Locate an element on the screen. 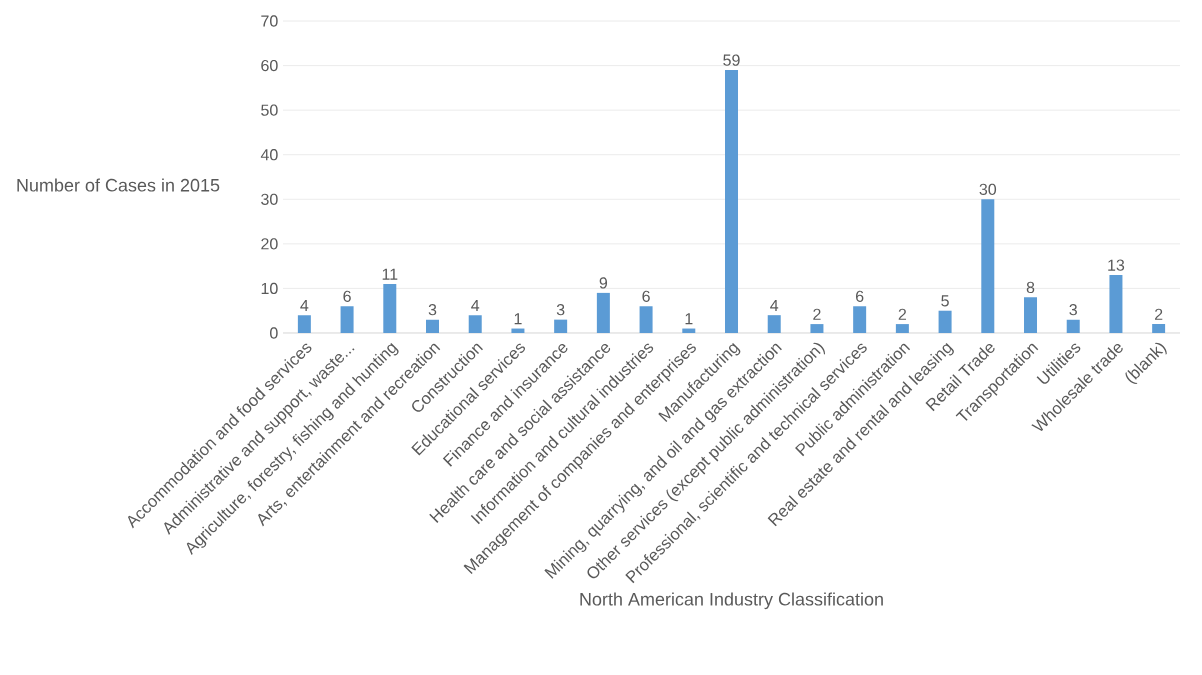 The height and width of the screenshot is (675, 1202). y-tick-label: 60 is located at coordinates (269, 65).